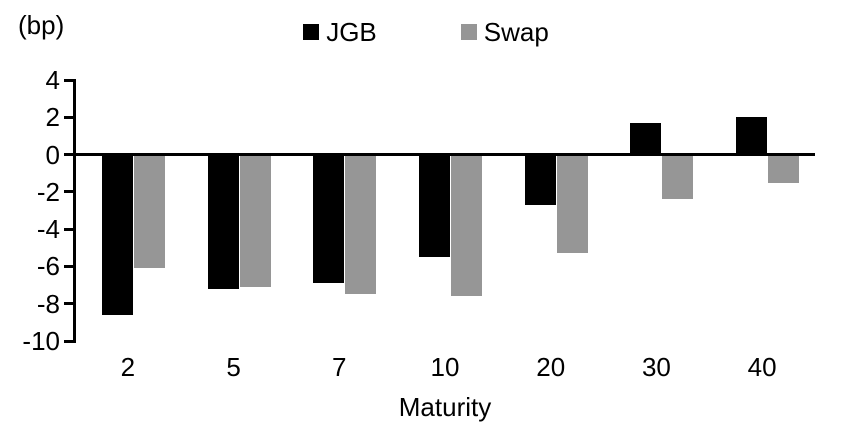 The width and height of the screenshot is (852, 438). I want to click on x-axis-label-40: 40, so click(762, 367).